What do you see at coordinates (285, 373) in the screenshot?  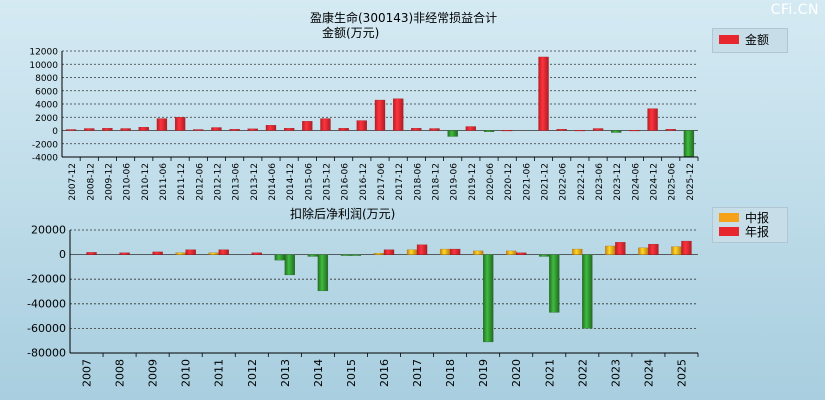 I see `bottom-chart-x-tick-label: 2013` at bounding box center [285, 373].